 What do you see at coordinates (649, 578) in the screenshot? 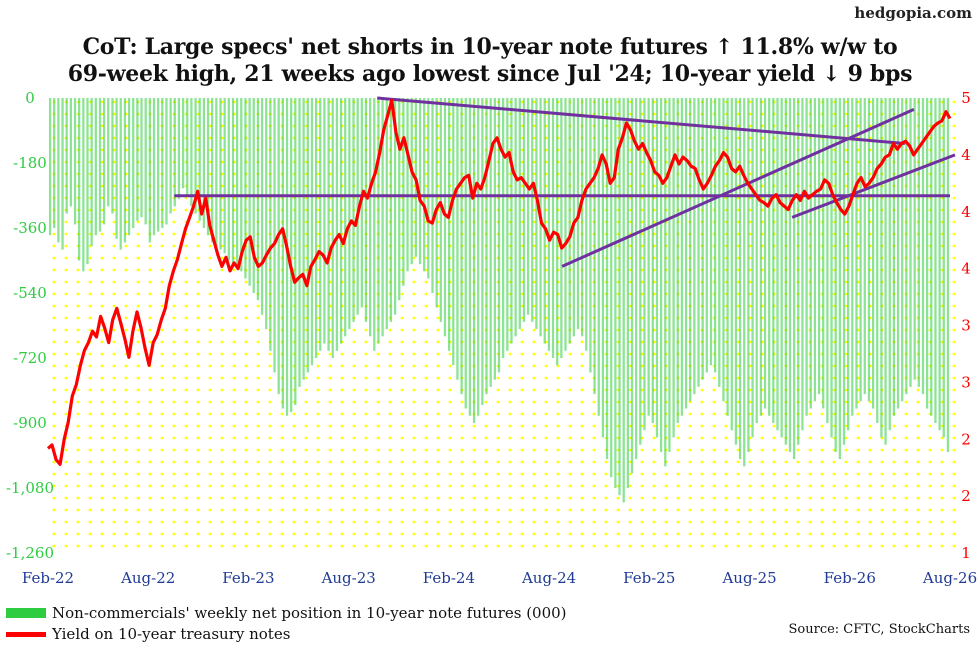
I see `x-axis-tick-label: Feb-25` at bounding box center [649, 578].